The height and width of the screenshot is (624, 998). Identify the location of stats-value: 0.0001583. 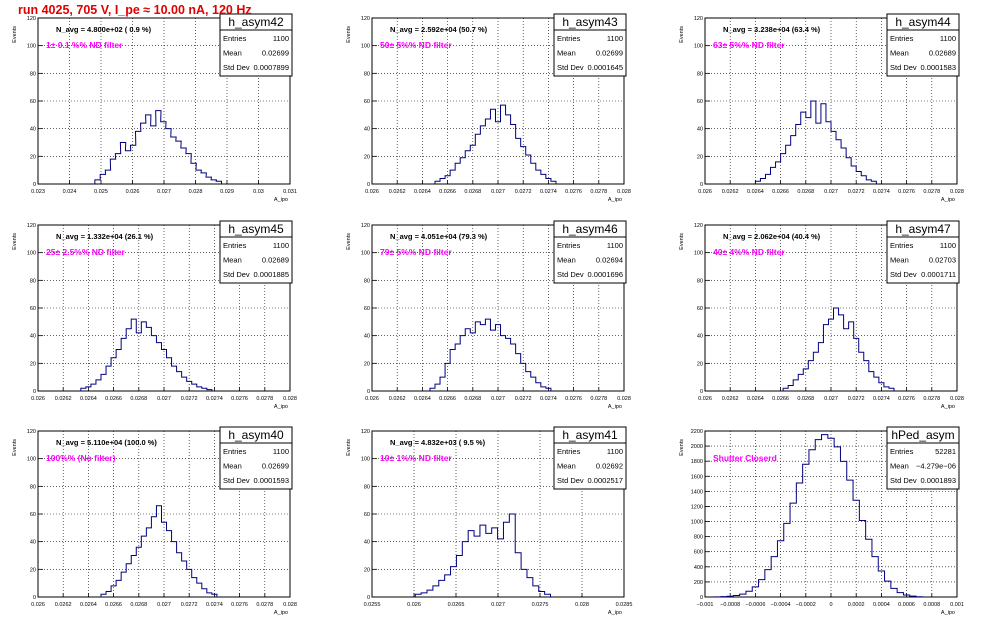
(938, 67).